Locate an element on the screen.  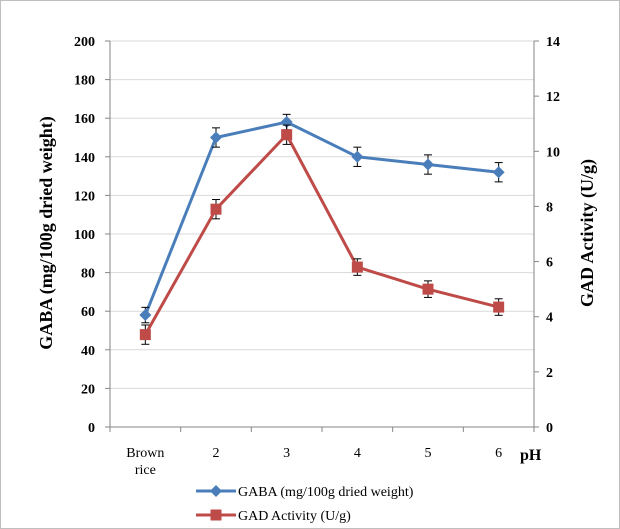
left-tick-label: 60 is located at coordinates (88, 312).